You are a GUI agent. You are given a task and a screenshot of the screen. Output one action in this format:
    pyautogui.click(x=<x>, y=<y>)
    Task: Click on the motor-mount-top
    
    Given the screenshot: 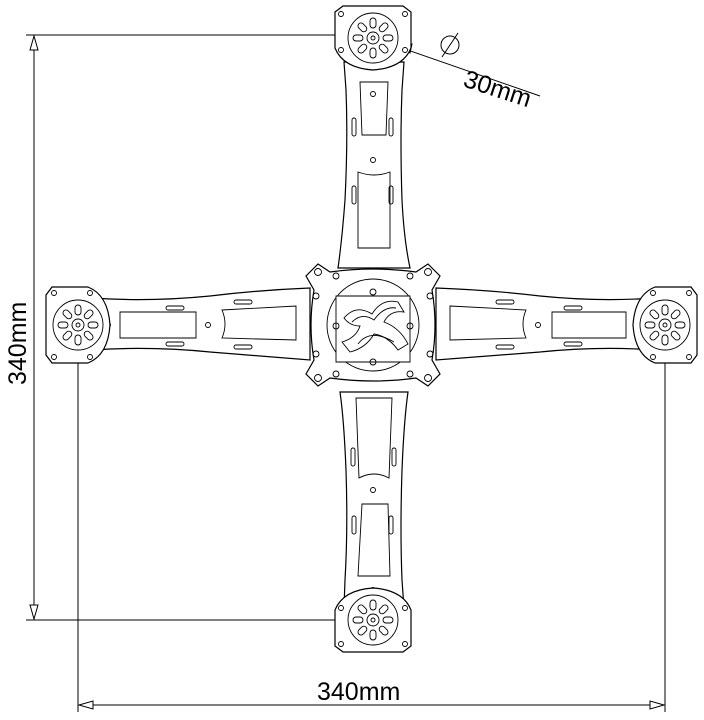 What is the action you would take?
    pyautogui.click(x=373, y=38)
    